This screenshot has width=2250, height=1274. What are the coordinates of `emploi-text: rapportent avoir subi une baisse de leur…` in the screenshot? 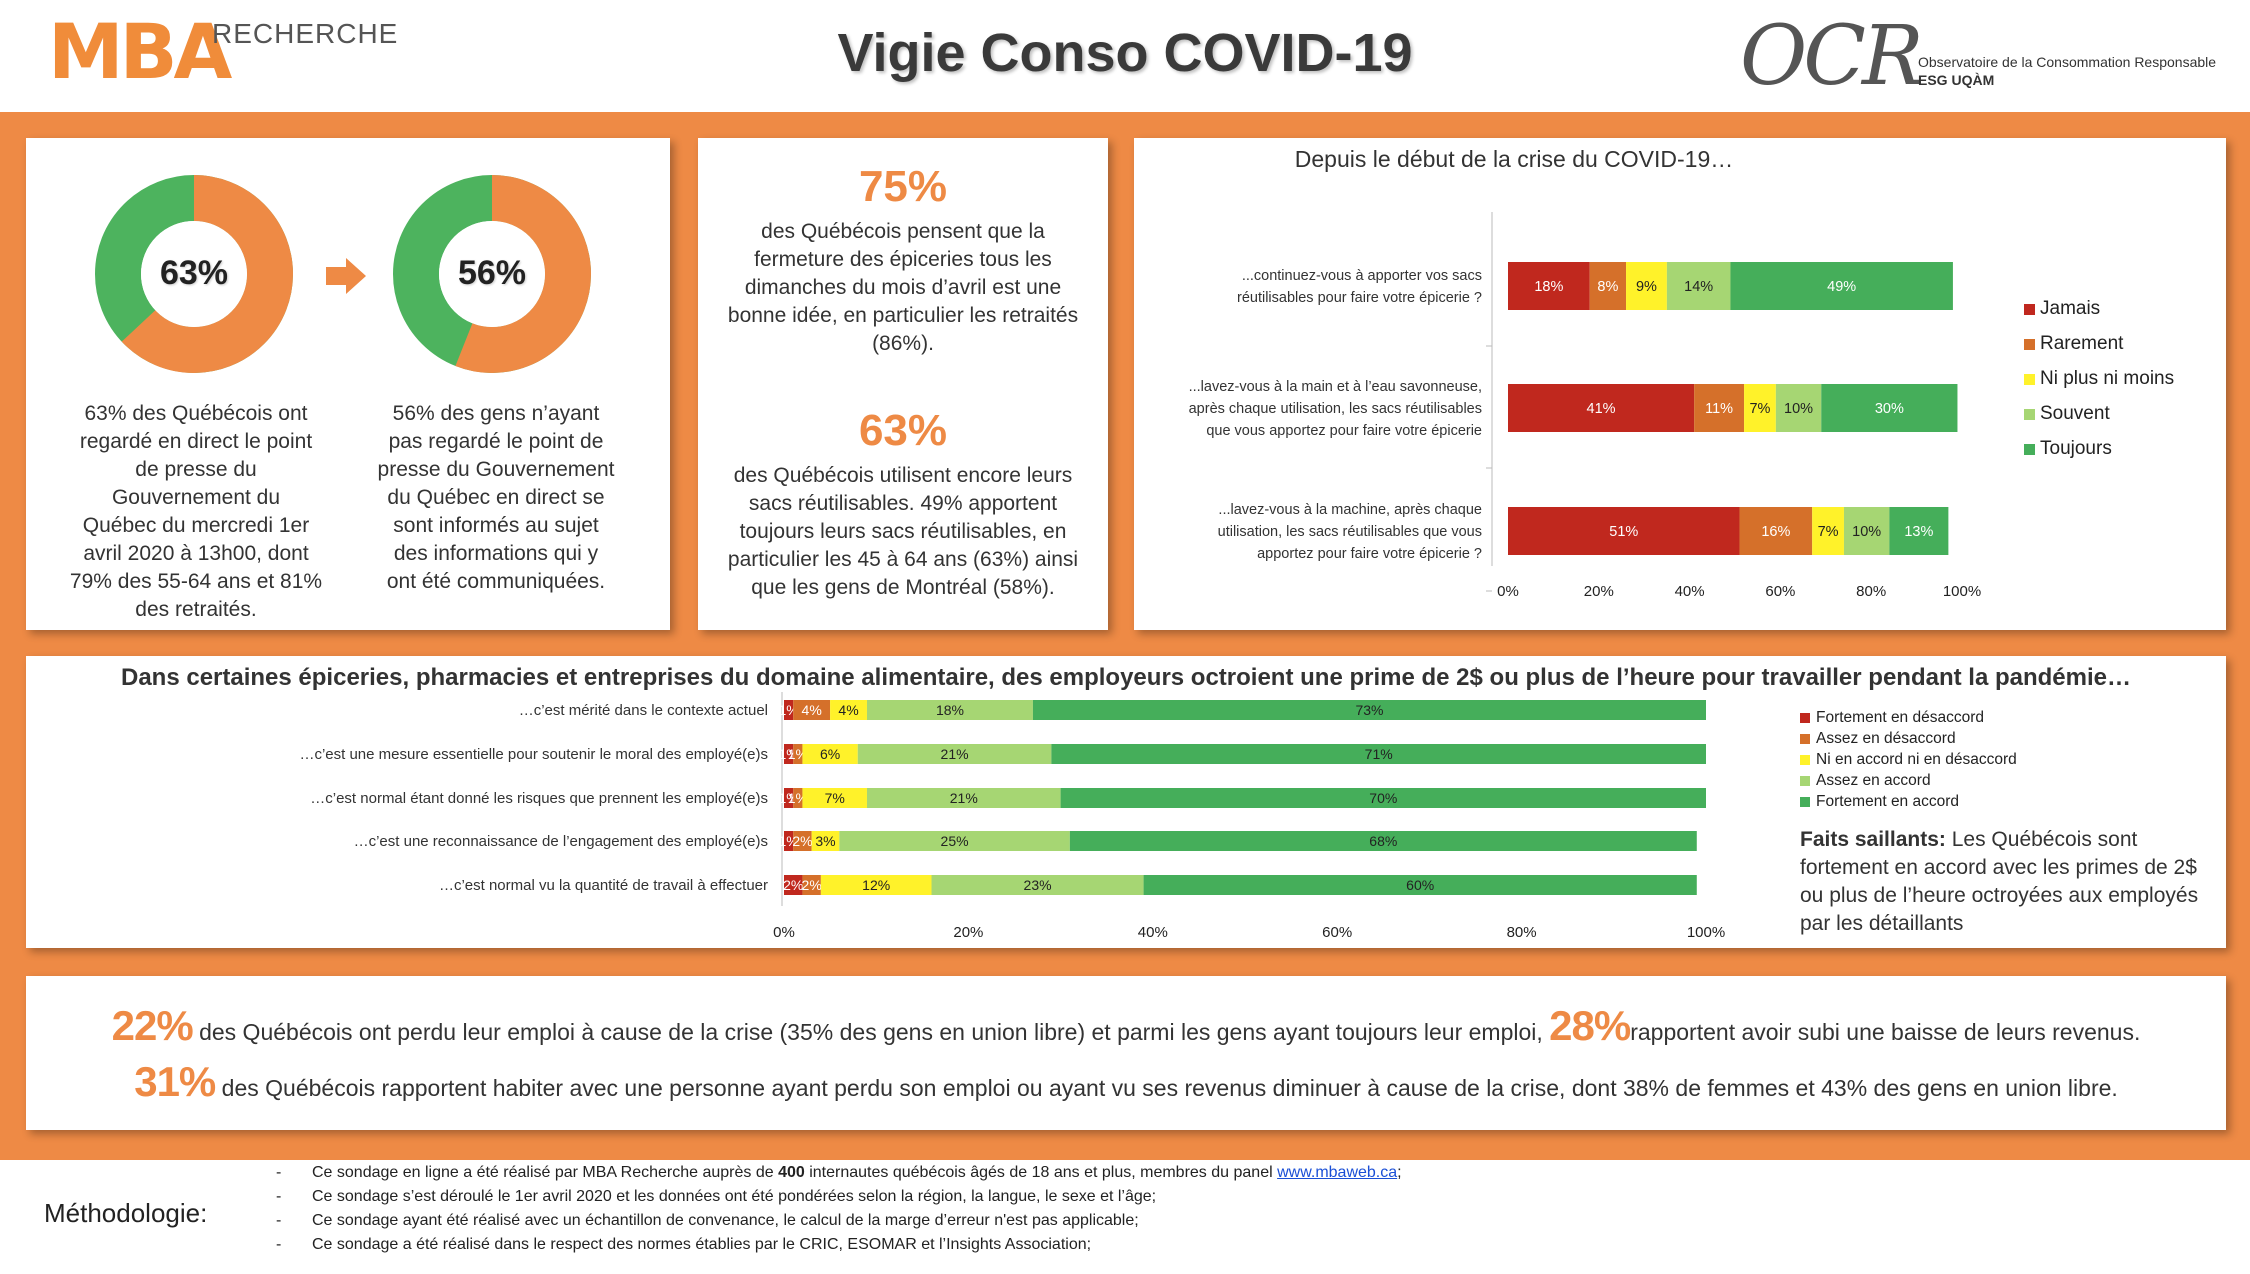 It's located at (1885, 1032).